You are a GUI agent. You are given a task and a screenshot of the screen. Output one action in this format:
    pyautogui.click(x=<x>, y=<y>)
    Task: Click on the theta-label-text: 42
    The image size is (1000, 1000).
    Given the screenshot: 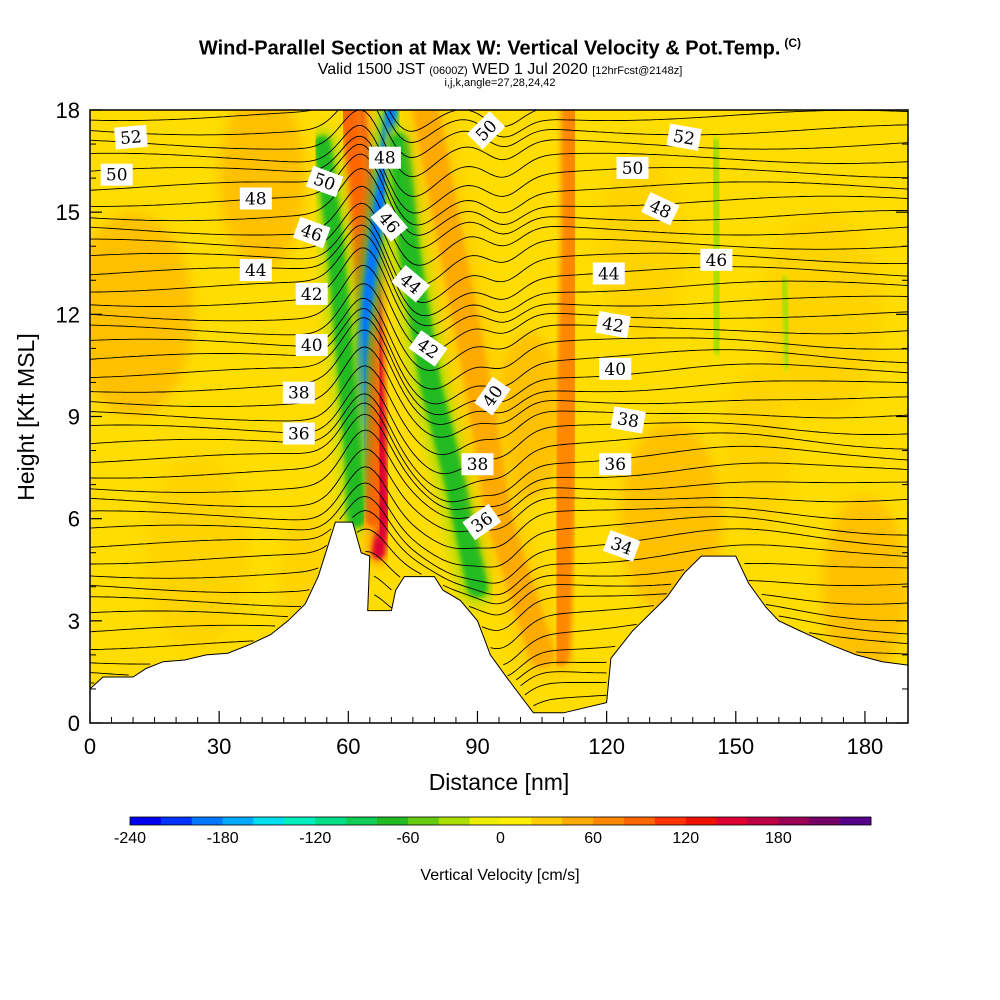 What is the action you would take?
    pyautogui.click(x=312, y=295)
    